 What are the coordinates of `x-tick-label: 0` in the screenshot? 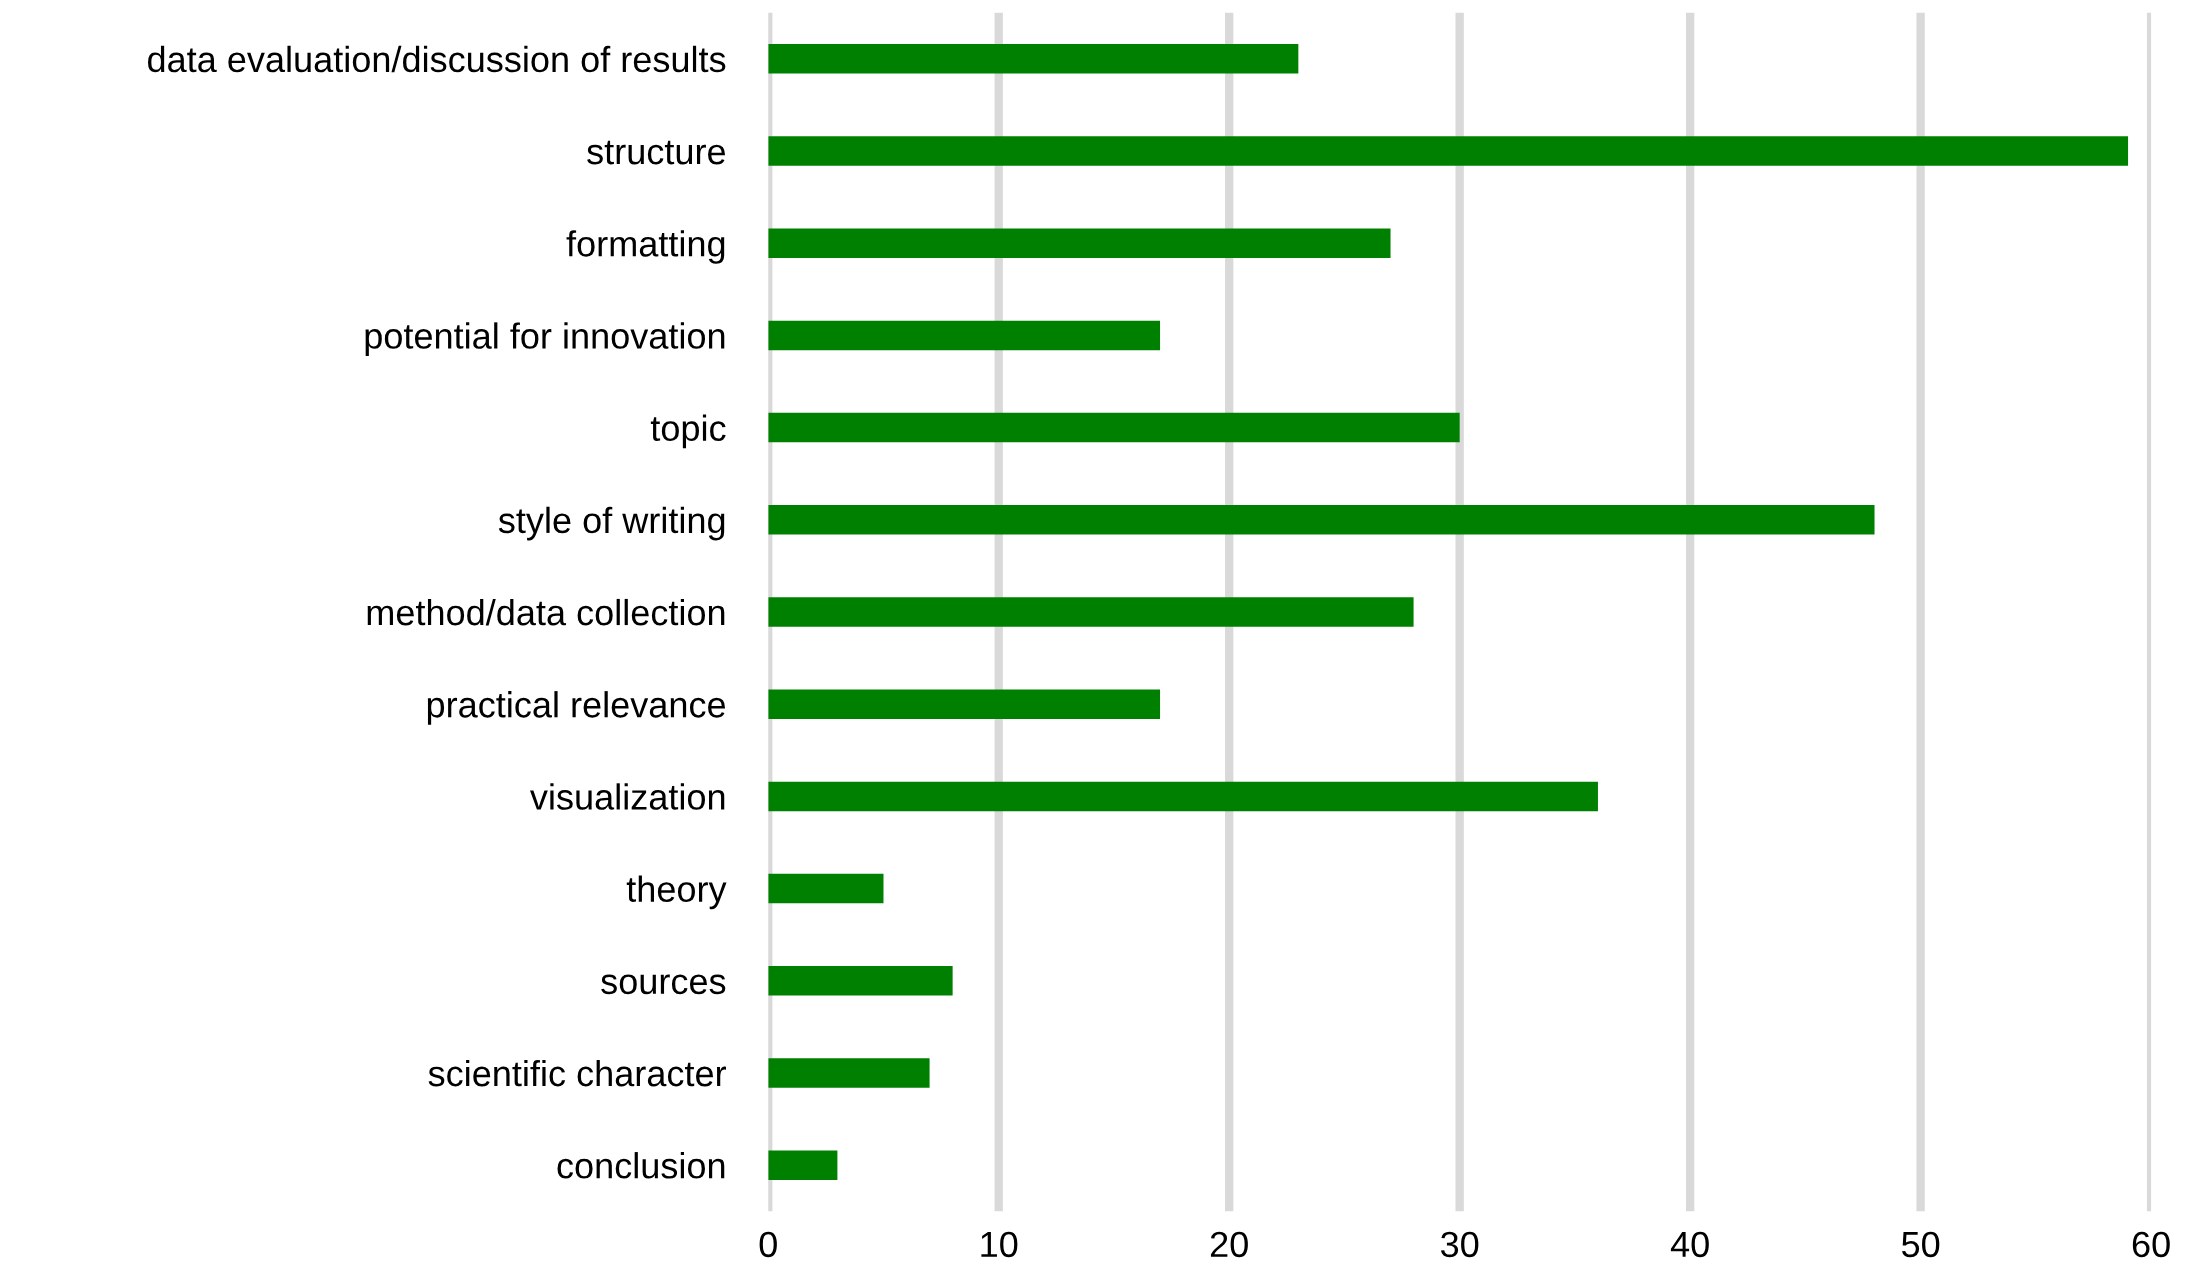 It's located at (768, 1244).